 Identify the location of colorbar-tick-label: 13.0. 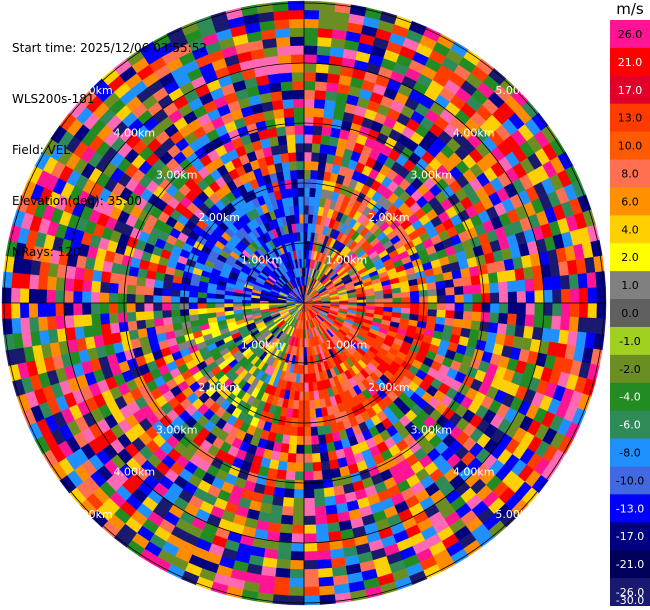
(630, 118).